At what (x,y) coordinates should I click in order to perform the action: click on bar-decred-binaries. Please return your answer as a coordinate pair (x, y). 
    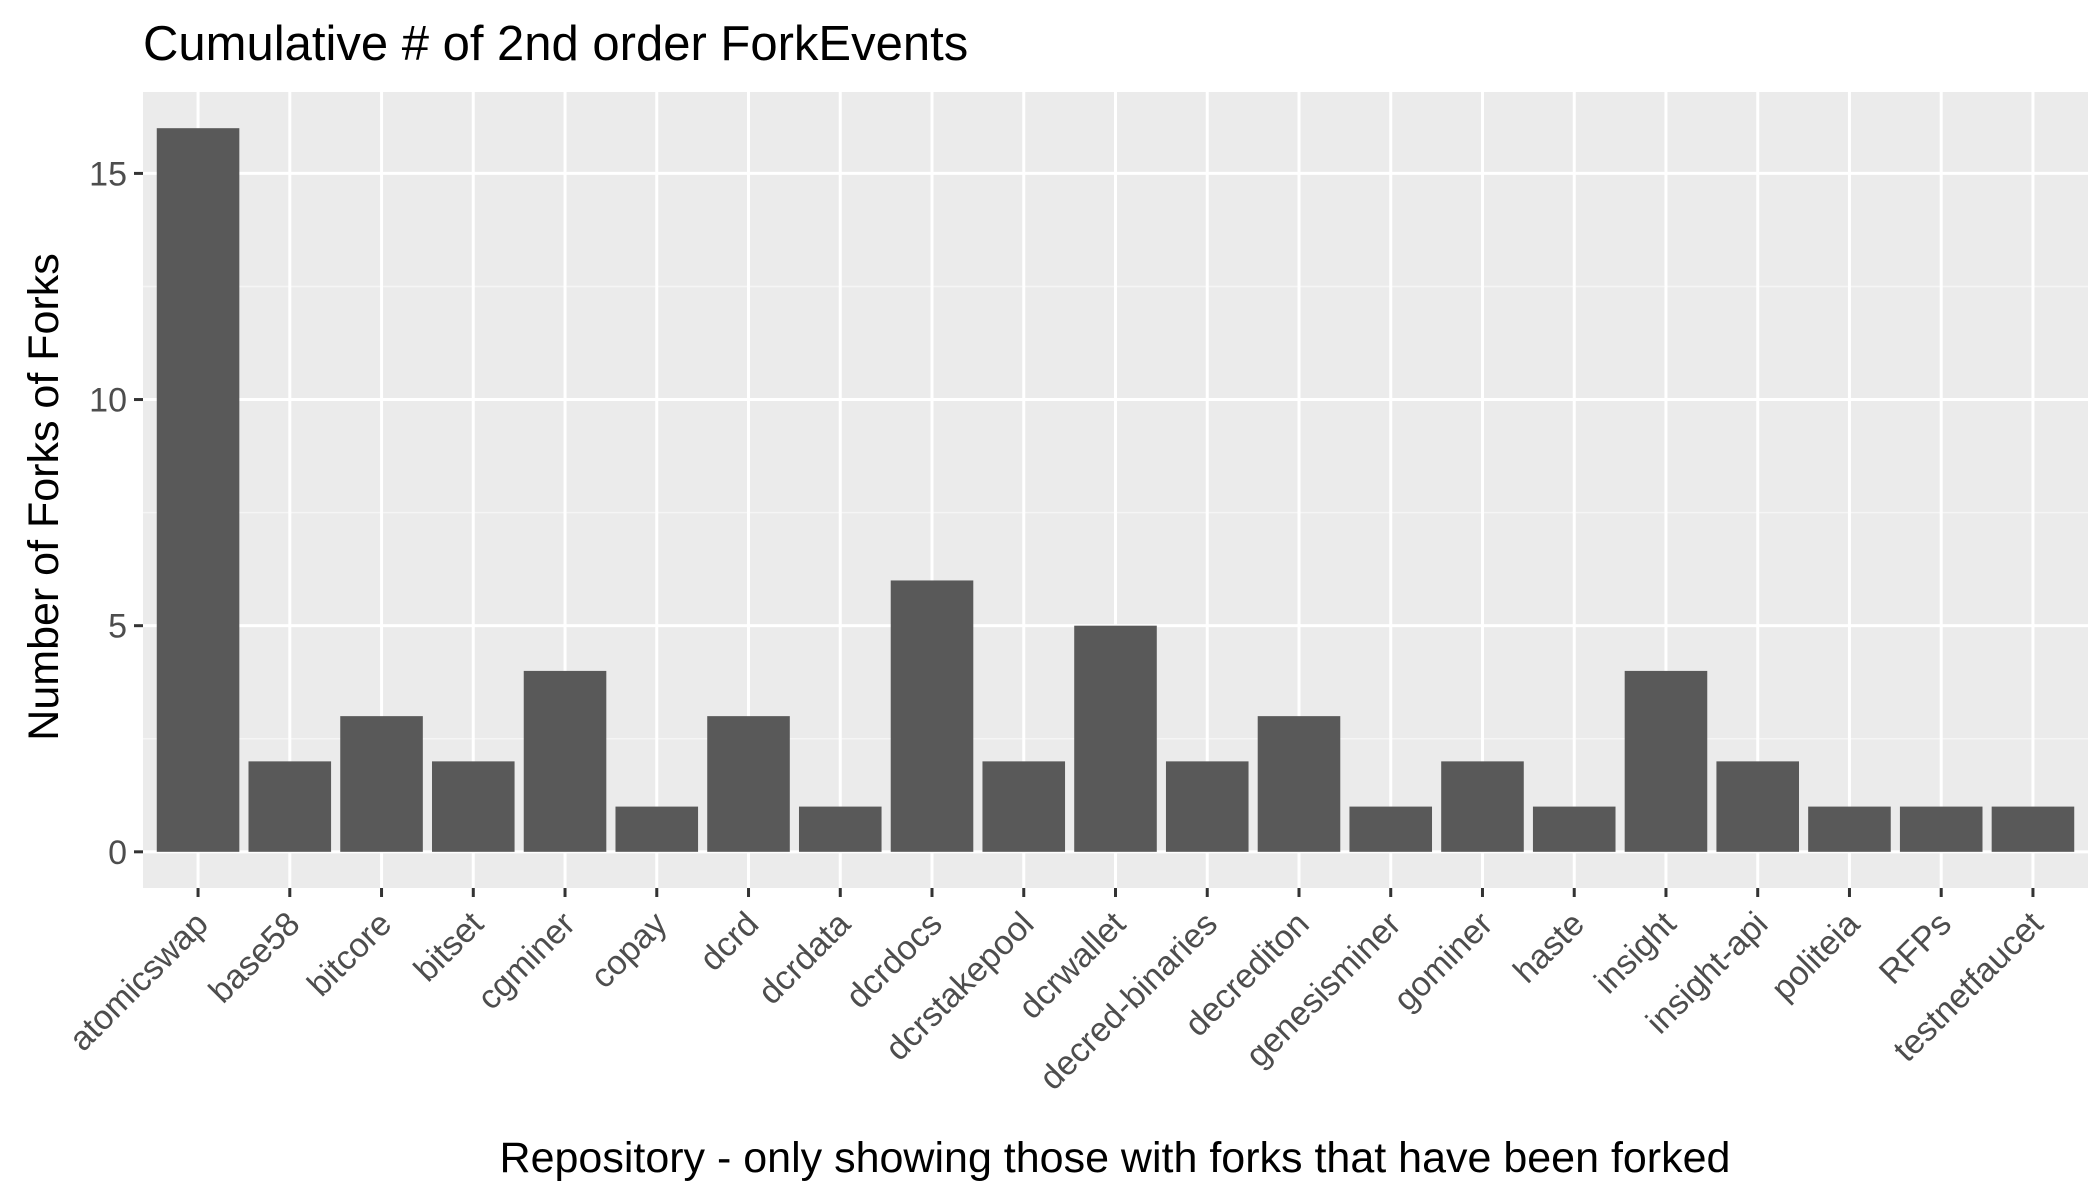
    Looking at the image, I should click on (1207, 806).